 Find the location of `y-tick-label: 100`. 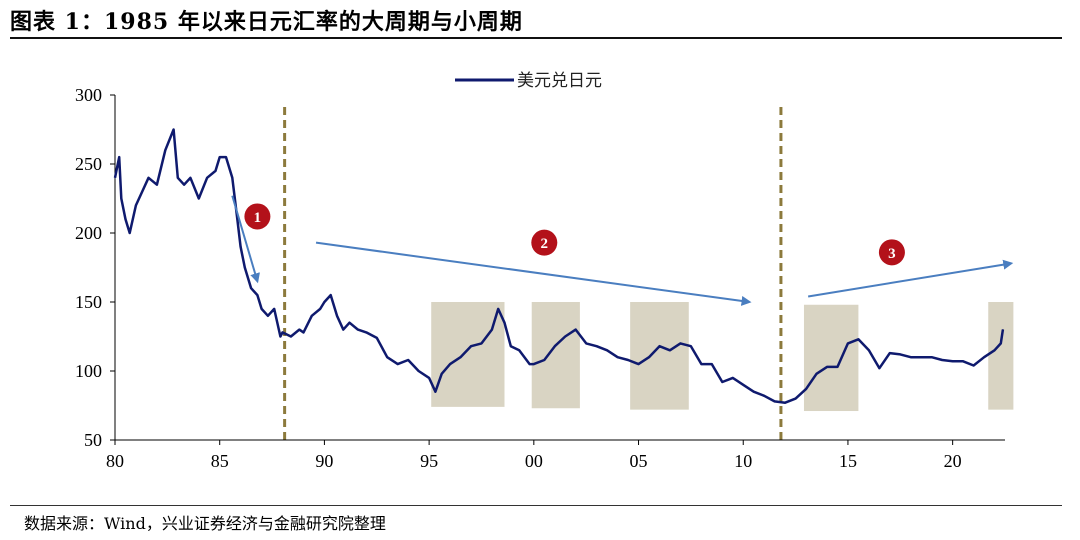

y-tick-label: 100 is located at coordinates (88, 371).